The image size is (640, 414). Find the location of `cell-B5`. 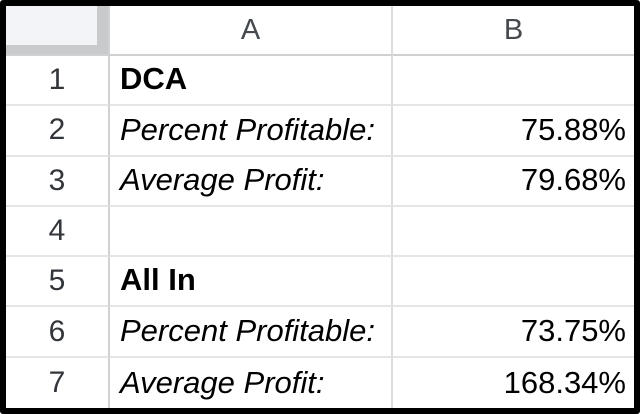

cell-B5 is located at coordinates (513, 282).